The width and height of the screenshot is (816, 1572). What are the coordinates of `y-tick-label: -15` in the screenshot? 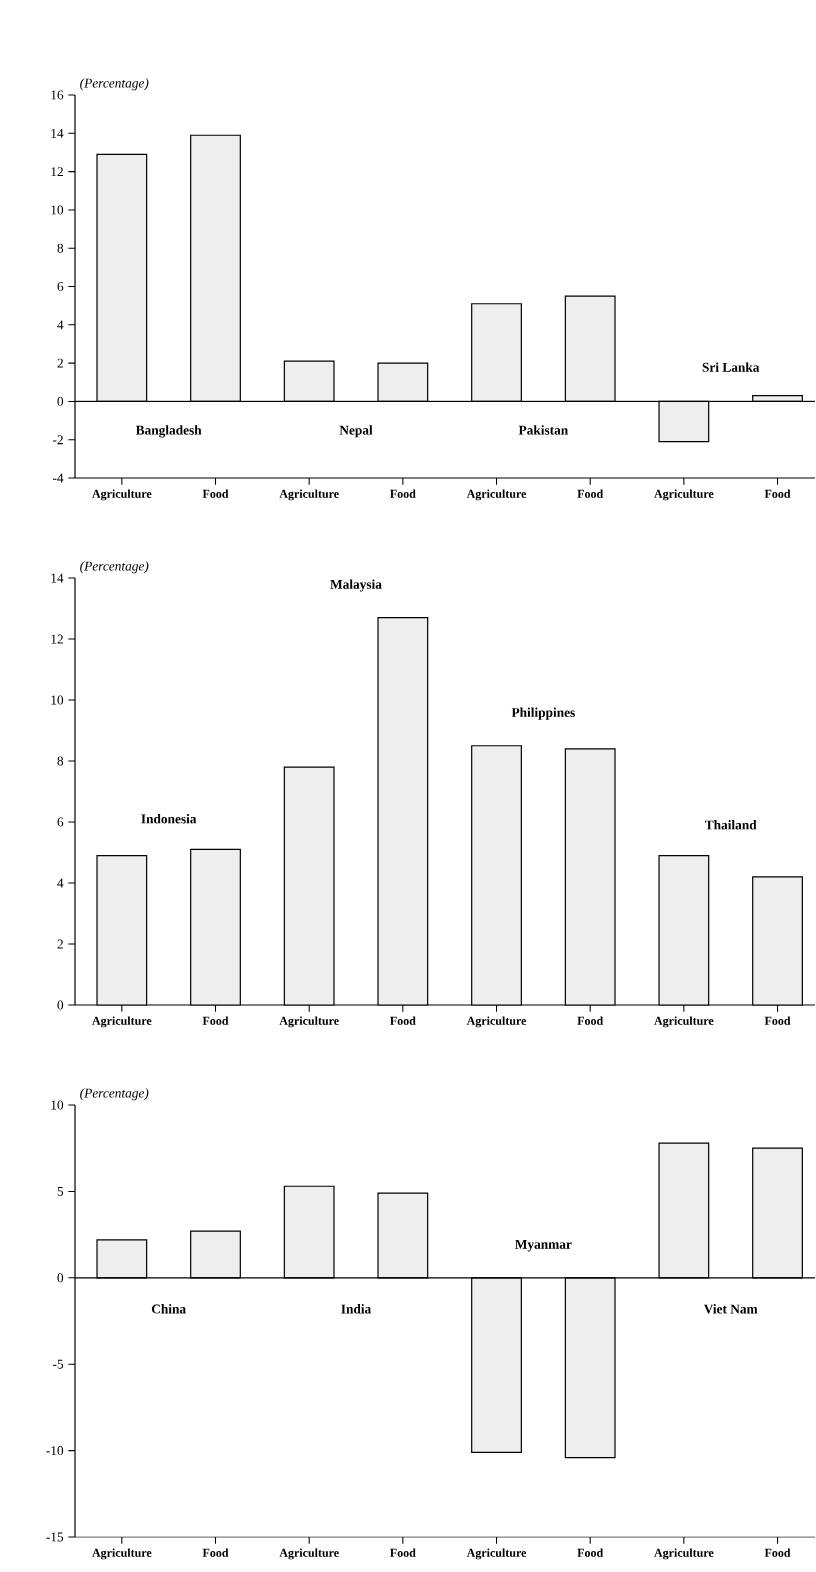 It's located at (55, 1537).